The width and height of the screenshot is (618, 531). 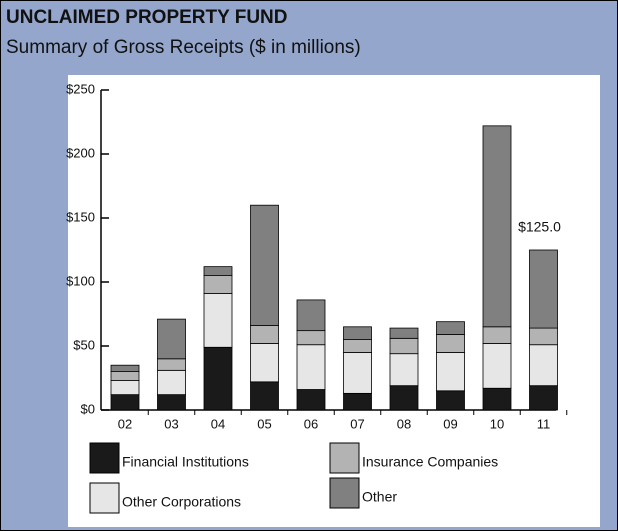 I want to click on x-tick-label: 11, so click(x=544, y=423).